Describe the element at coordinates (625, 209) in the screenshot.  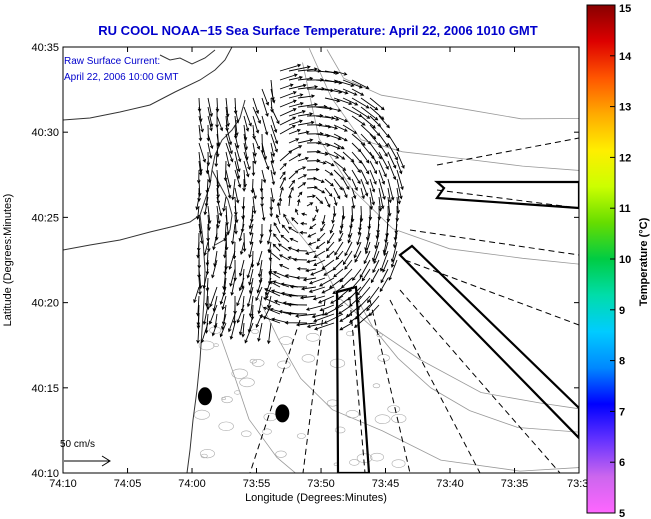
I see `colorbar-tick-label: 11` at that location.